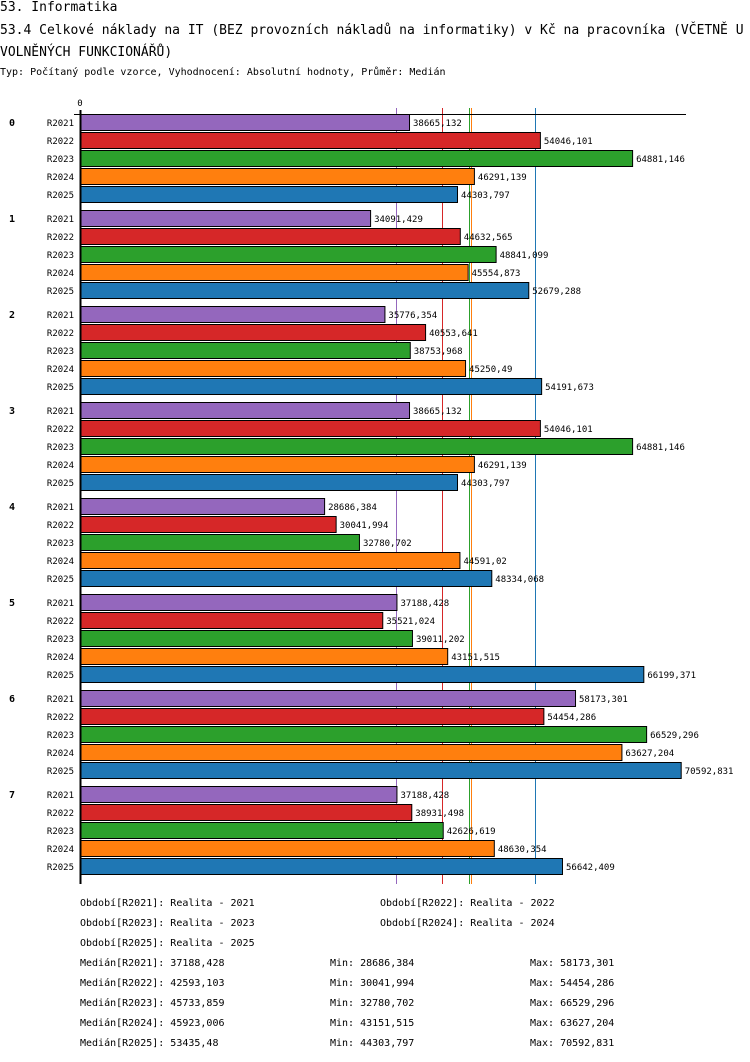 This screenshot has height=1062, width=750. Describe the element at coordinates (437, 124) in the screenshot. I see `bar-value-label: 38665,132` at that location.